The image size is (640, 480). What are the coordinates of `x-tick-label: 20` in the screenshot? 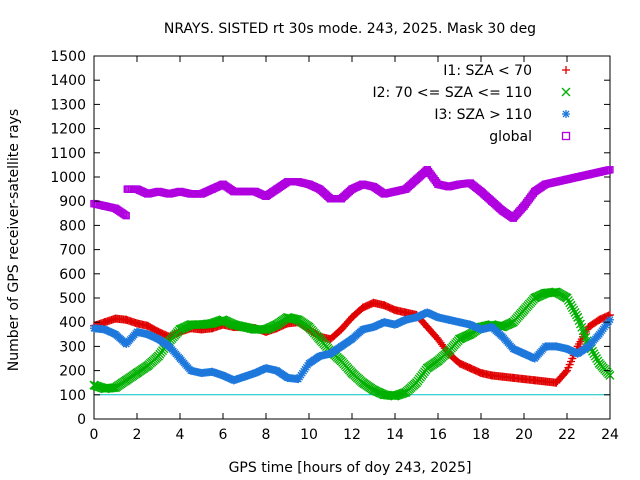 It's located at (524, 435).